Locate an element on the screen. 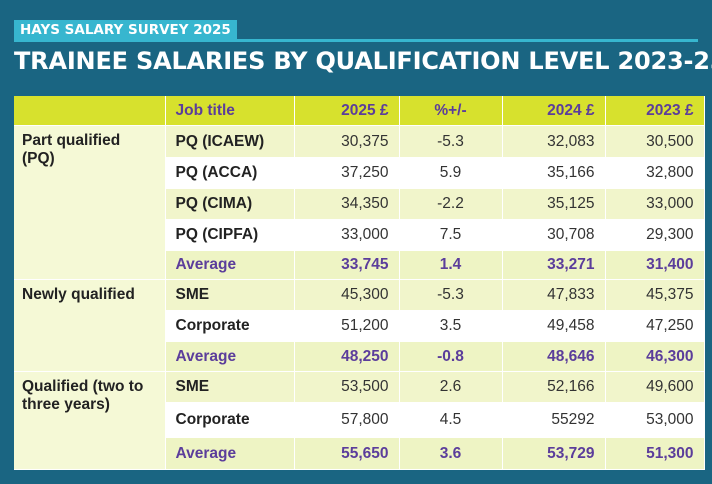 Image resolution: width=712 pixels, height=484 pixels. salary-2024-cell: 35,166 is located at coordinates (554, 173).